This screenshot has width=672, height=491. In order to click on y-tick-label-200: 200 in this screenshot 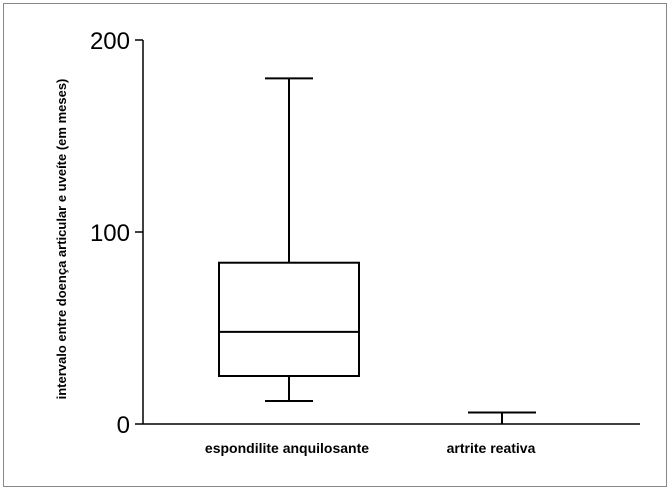, I will do `click(110, 41)`.